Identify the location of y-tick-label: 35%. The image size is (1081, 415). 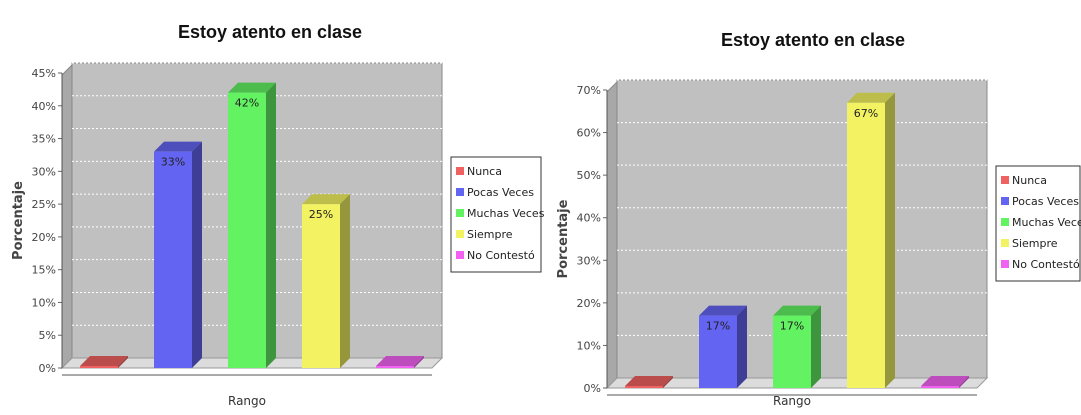
(44, 139).